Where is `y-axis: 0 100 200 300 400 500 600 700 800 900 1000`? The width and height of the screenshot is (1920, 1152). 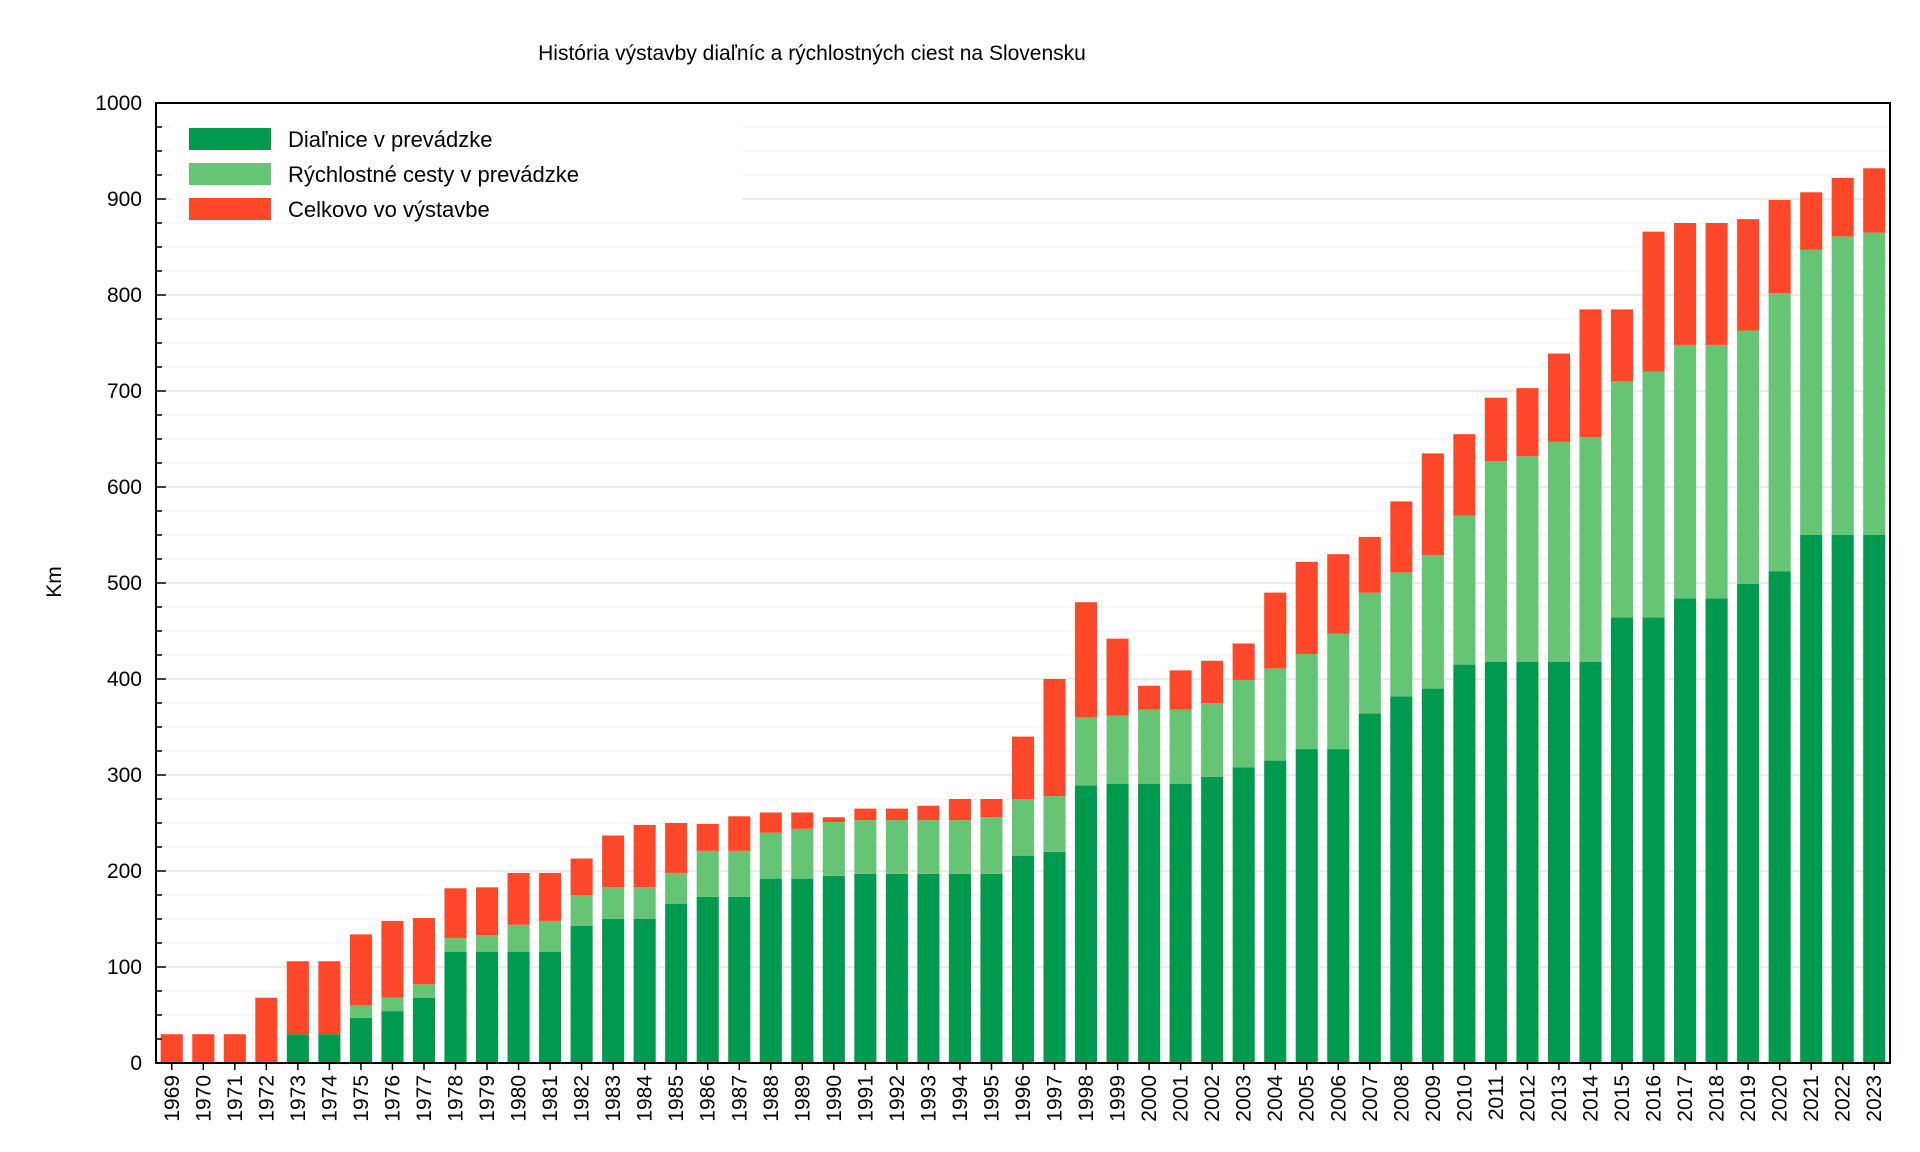
y-axis: 0 100 200 300 400 500 600 700 800 900 1000 is located at coordinates (130, 583).